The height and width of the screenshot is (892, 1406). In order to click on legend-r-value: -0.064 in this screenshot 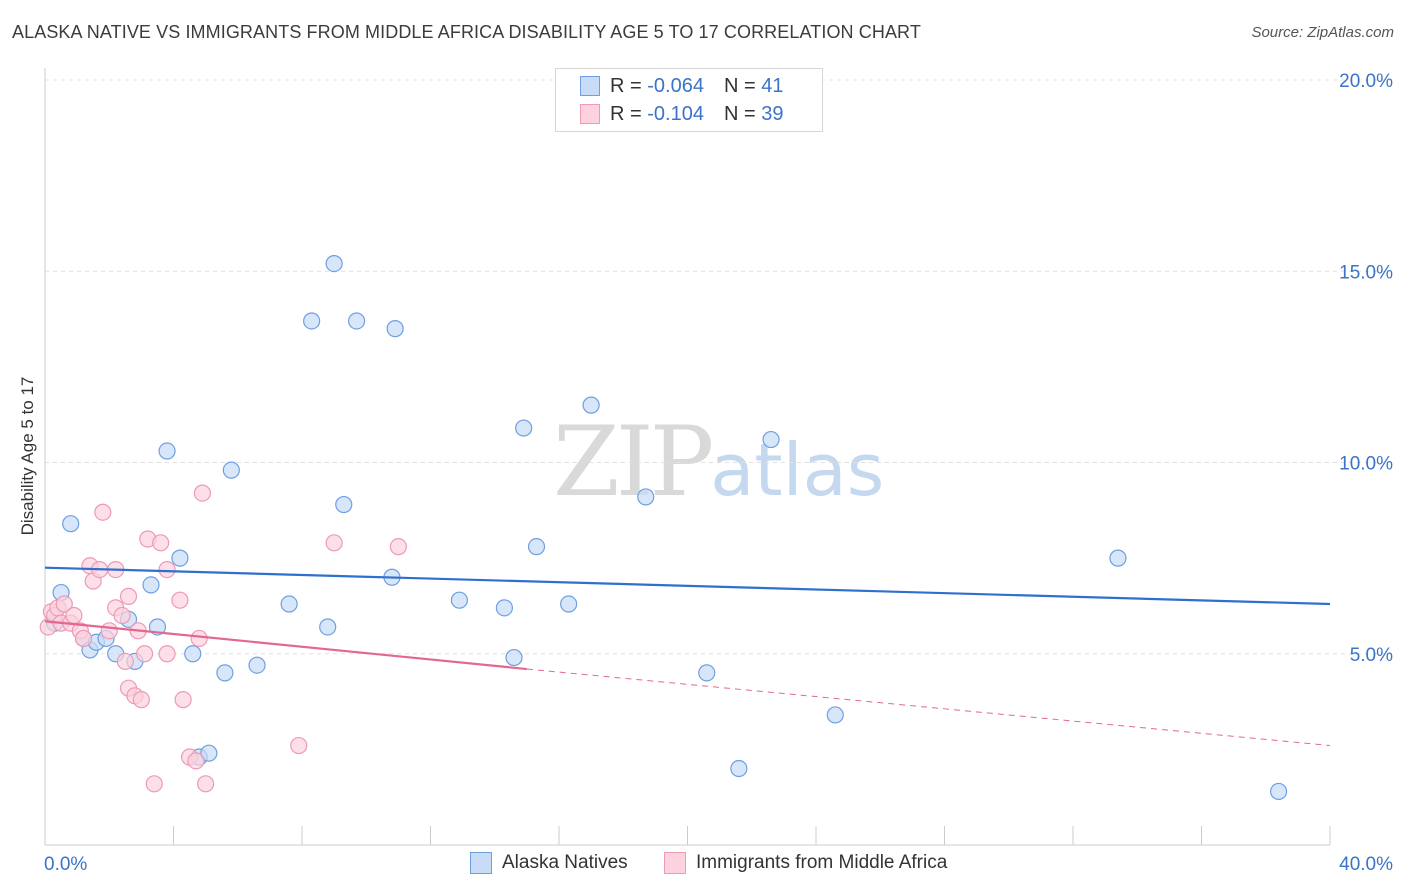, I will do `click(675, 85)`.